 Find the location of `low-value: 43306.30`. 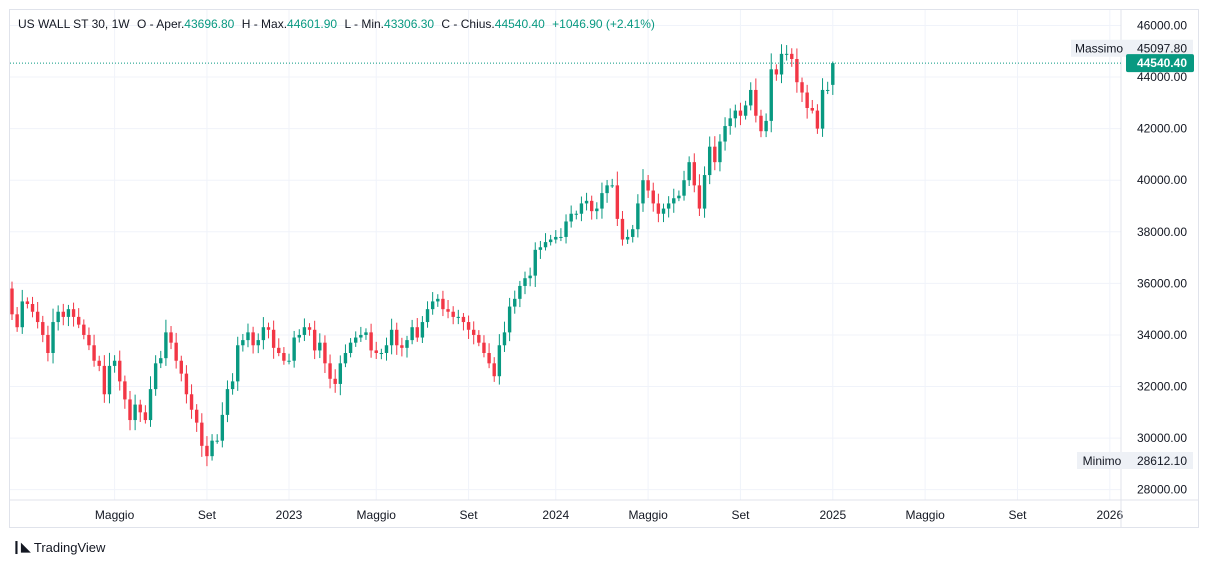

low-value: 43306.30 is located at coordinates (409, 24).